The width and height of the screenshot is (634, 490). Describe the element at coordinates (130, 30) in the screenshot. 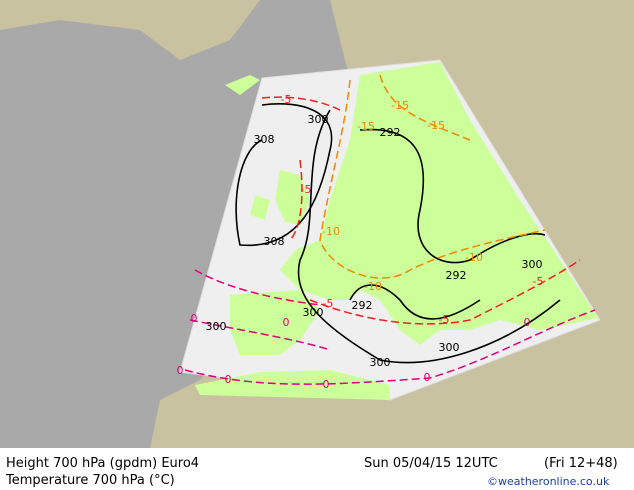

I see `greenland` at that location.